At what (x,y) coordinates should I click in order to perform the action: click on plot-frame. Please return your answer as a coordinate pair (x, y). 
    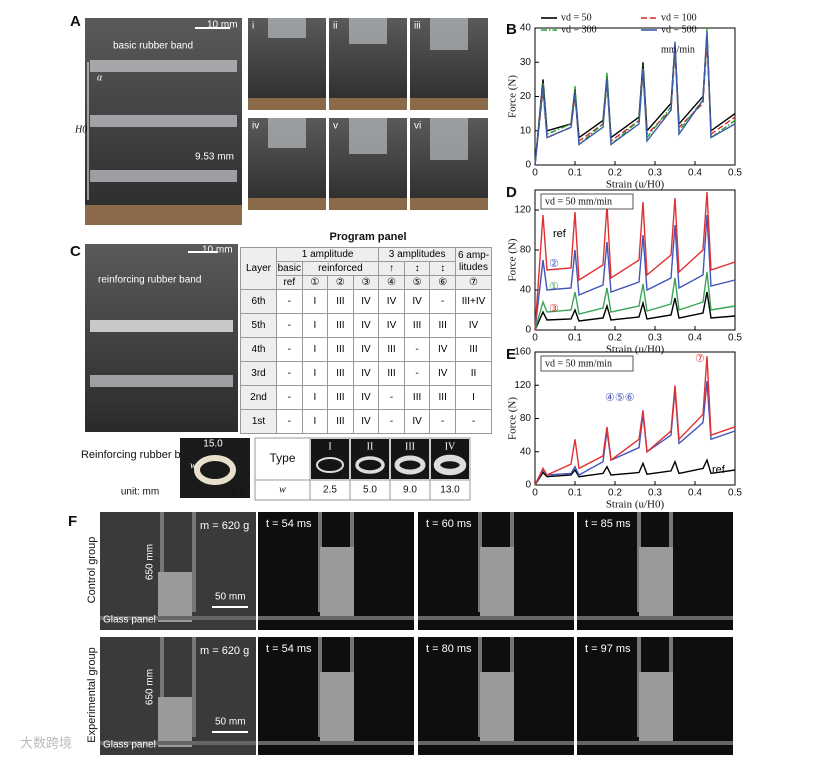
    Looking at the image, I should click on (635, 260).